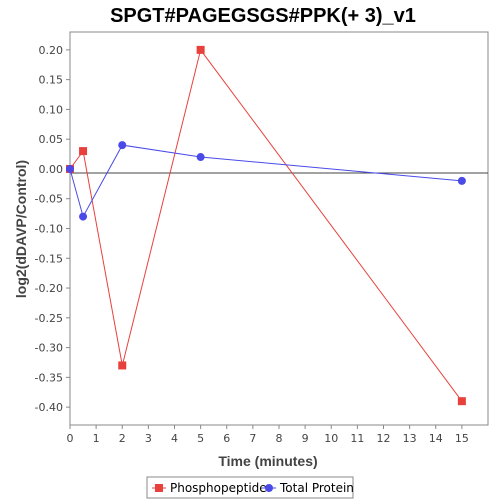 The image size is (500, 500). What do you see at coordinates (436, 438) in the screenshot?
I see `x-tick-label: 14` at bounding box center [436, 438].